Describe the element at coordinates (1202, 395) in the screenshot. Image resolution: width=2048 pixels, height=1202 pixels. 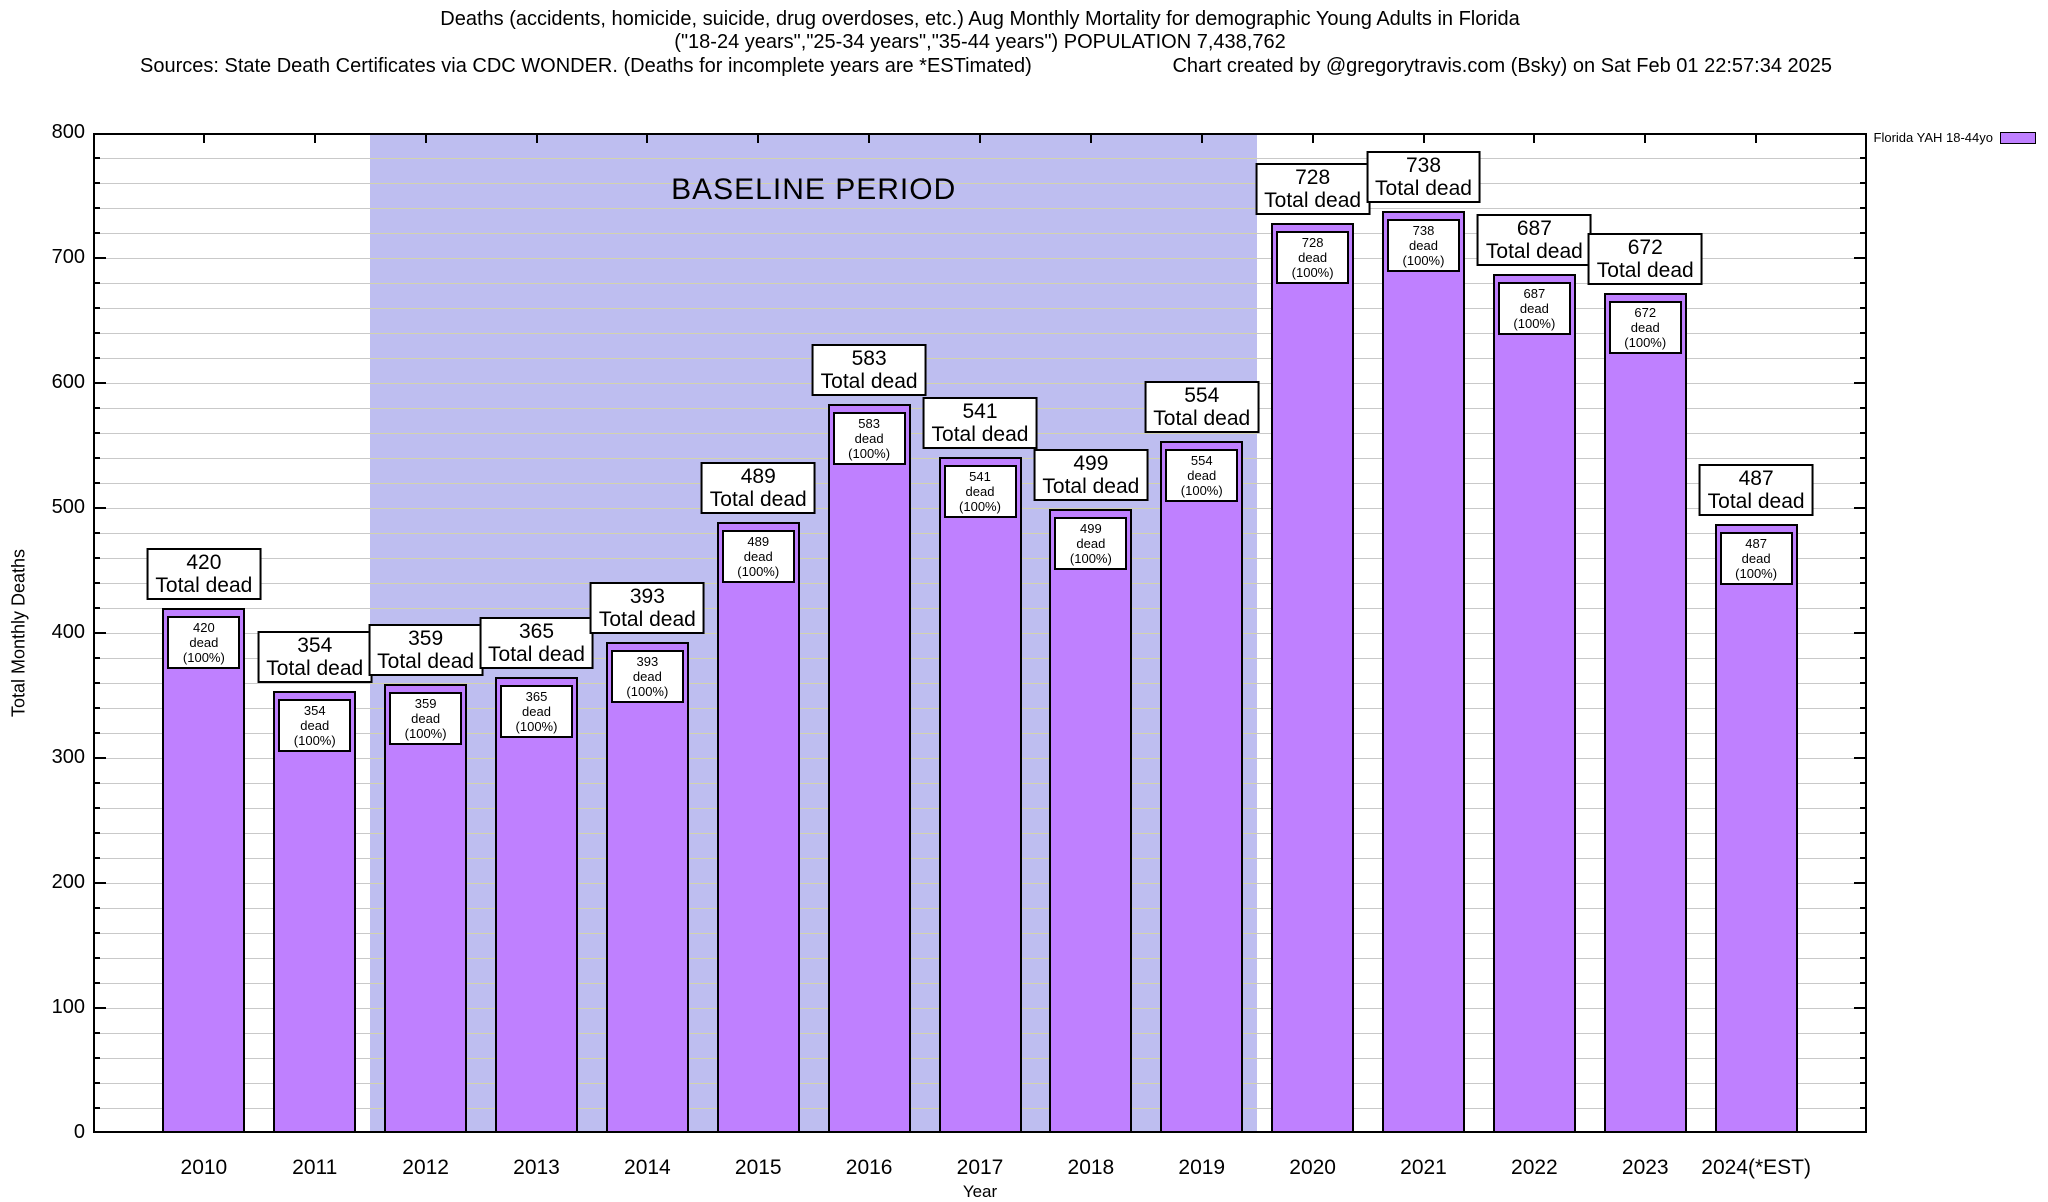
I see `total-dead-value: 554` at that location.